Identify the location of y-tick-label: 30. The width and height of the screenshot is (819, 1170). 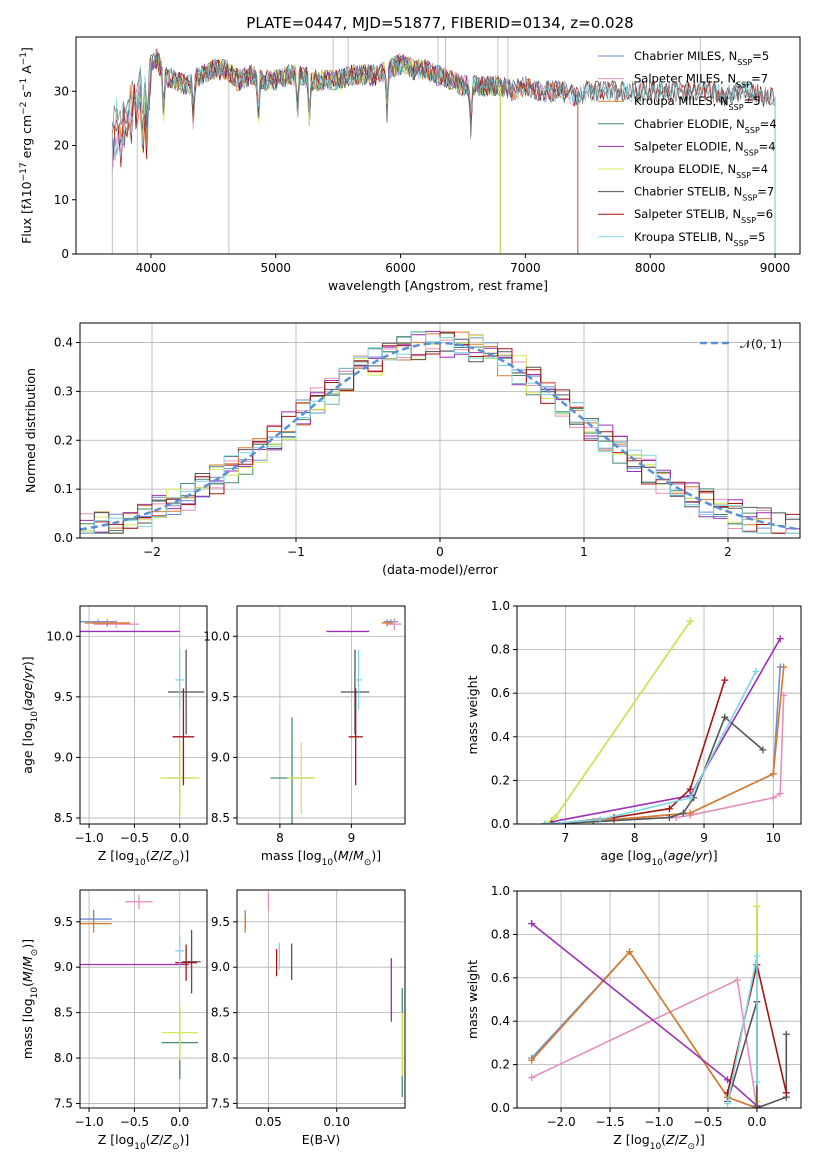
(61, 91).